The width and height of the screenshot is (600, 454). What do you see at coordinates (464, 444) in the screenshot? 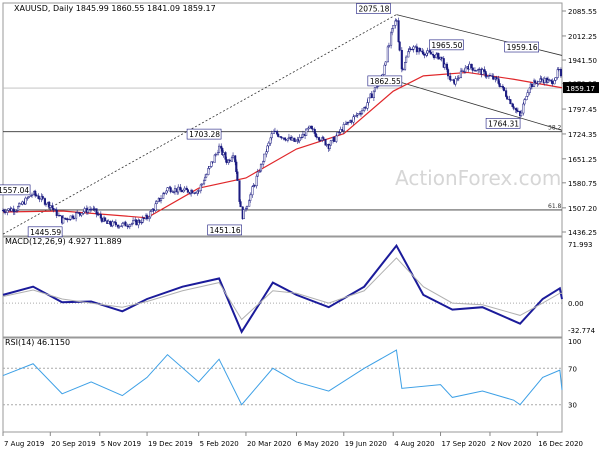
I see `x-tick-label: 17 Sep 2020` at bounding box center [464, 444].